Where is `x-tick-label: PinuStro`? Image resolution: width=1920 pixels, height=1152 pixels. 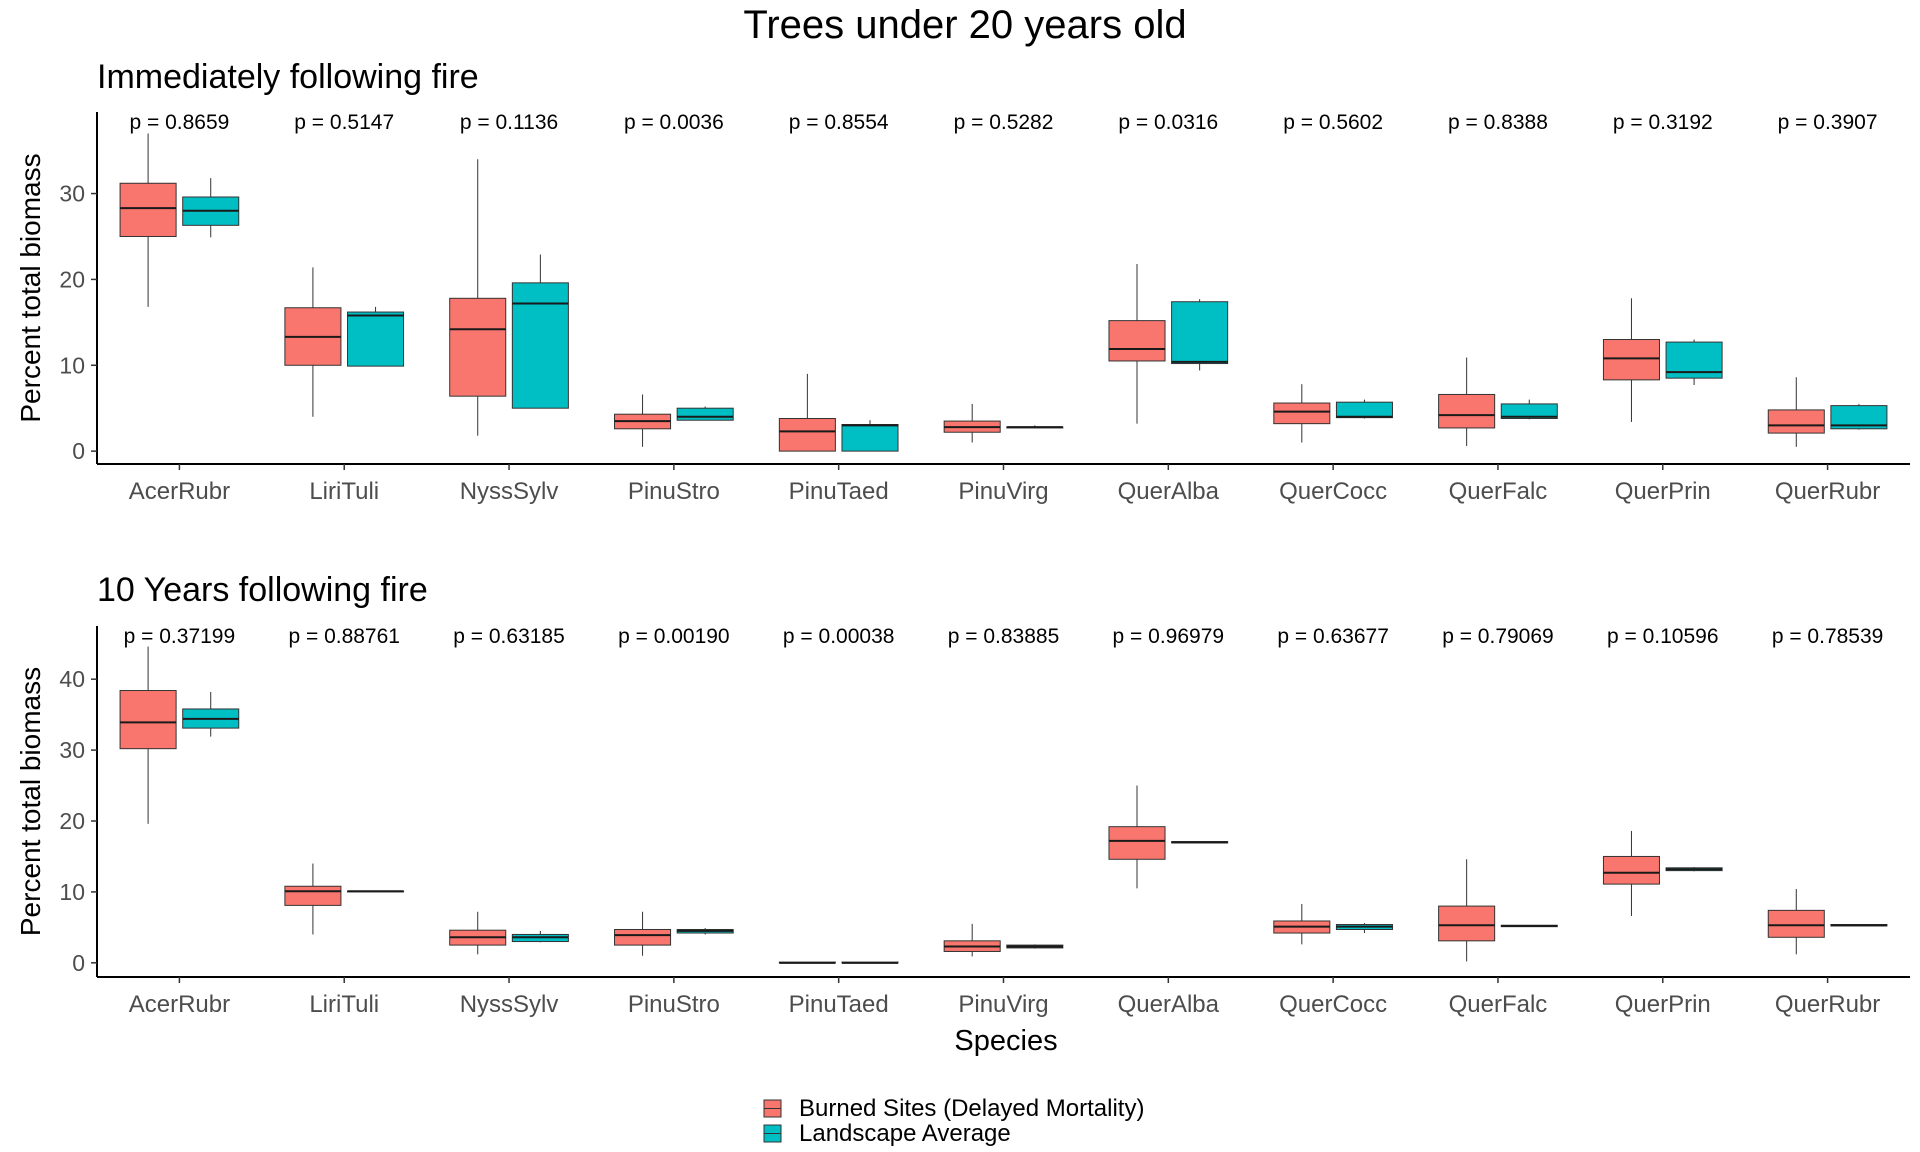 x-tick-label: PinuStro is located at coordinates (674, 491).